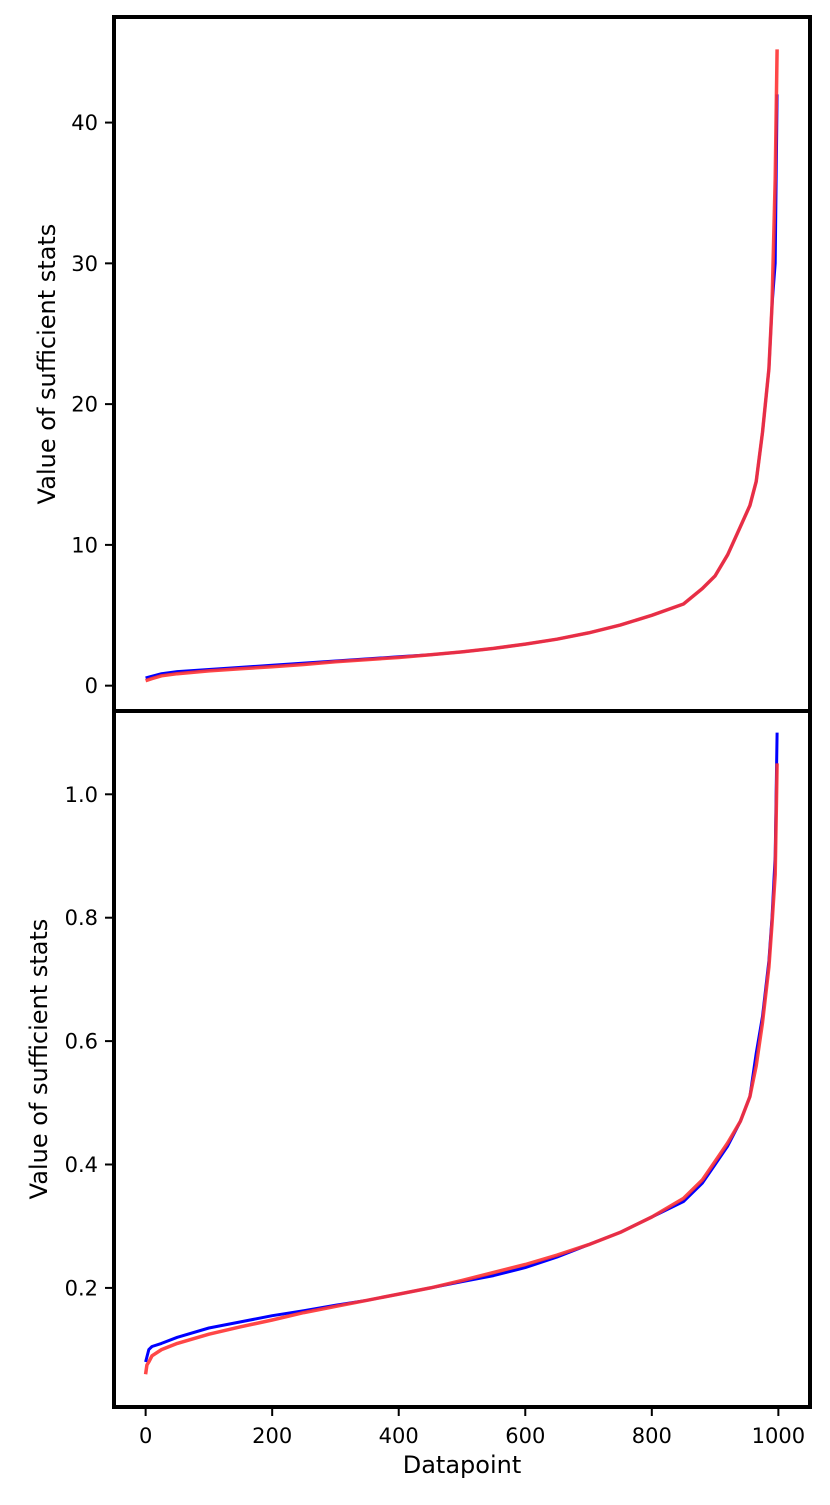 The height and width of the screenshot is (1505, 830). I want to click on x-tick-label: 600, so click(525, 1436).